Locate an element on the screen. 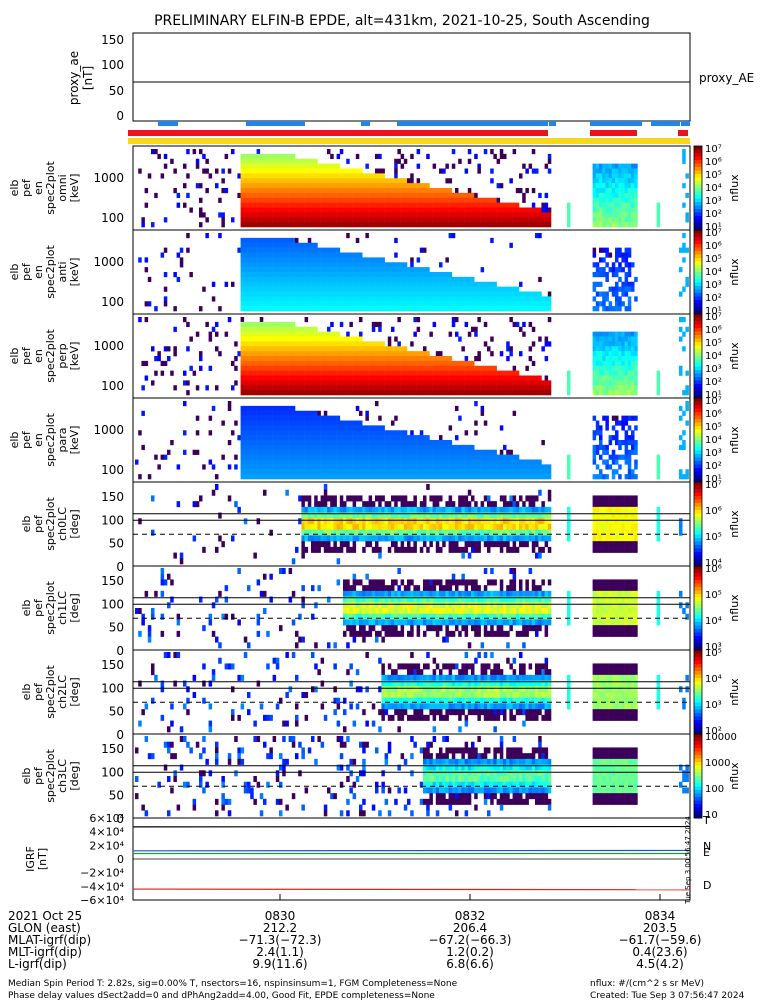 The width and height of the screenshot is (775, 1000). proxy-ae-legend: proxy_AE is located at coordinates (726, 78).